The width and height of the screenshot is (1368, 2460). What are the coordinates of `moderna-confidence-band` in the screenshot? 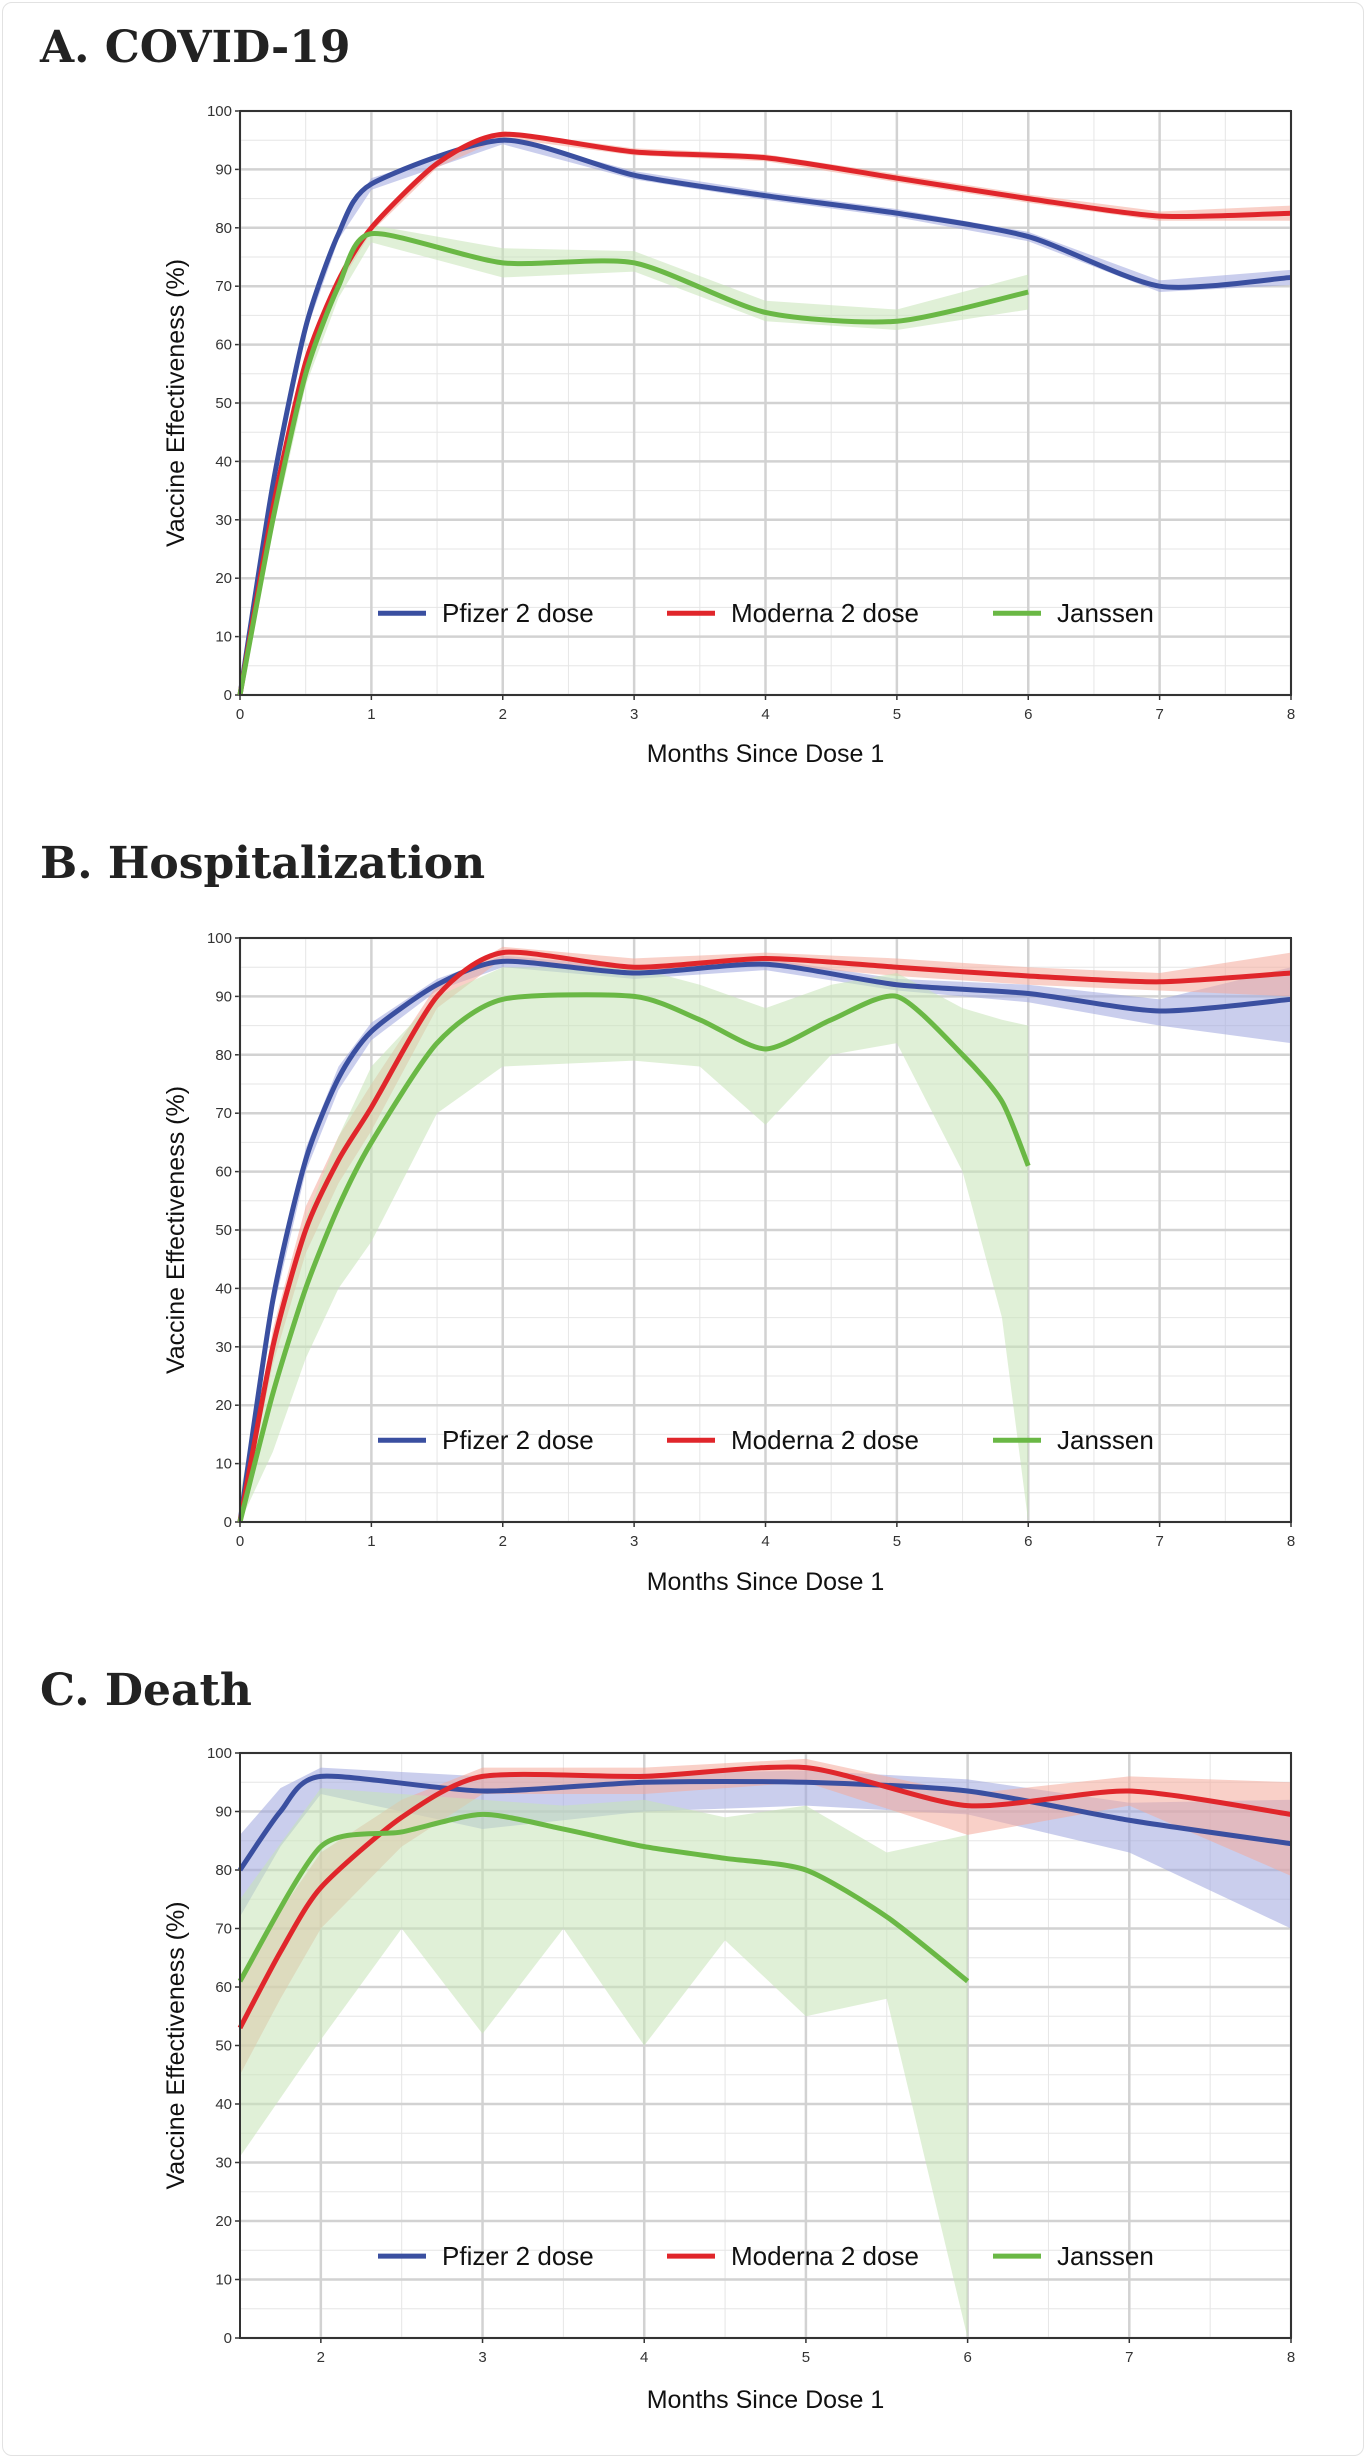 It's located at (765, 1916).